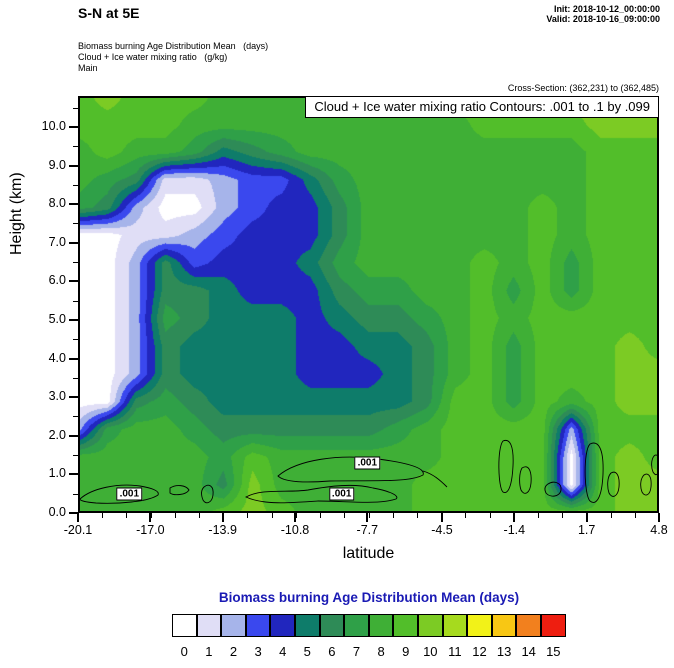 Image resolution: width=674 pixels, height=668 pixels. I want to click on colorbar-tick-label: 4, so click(283, 651).